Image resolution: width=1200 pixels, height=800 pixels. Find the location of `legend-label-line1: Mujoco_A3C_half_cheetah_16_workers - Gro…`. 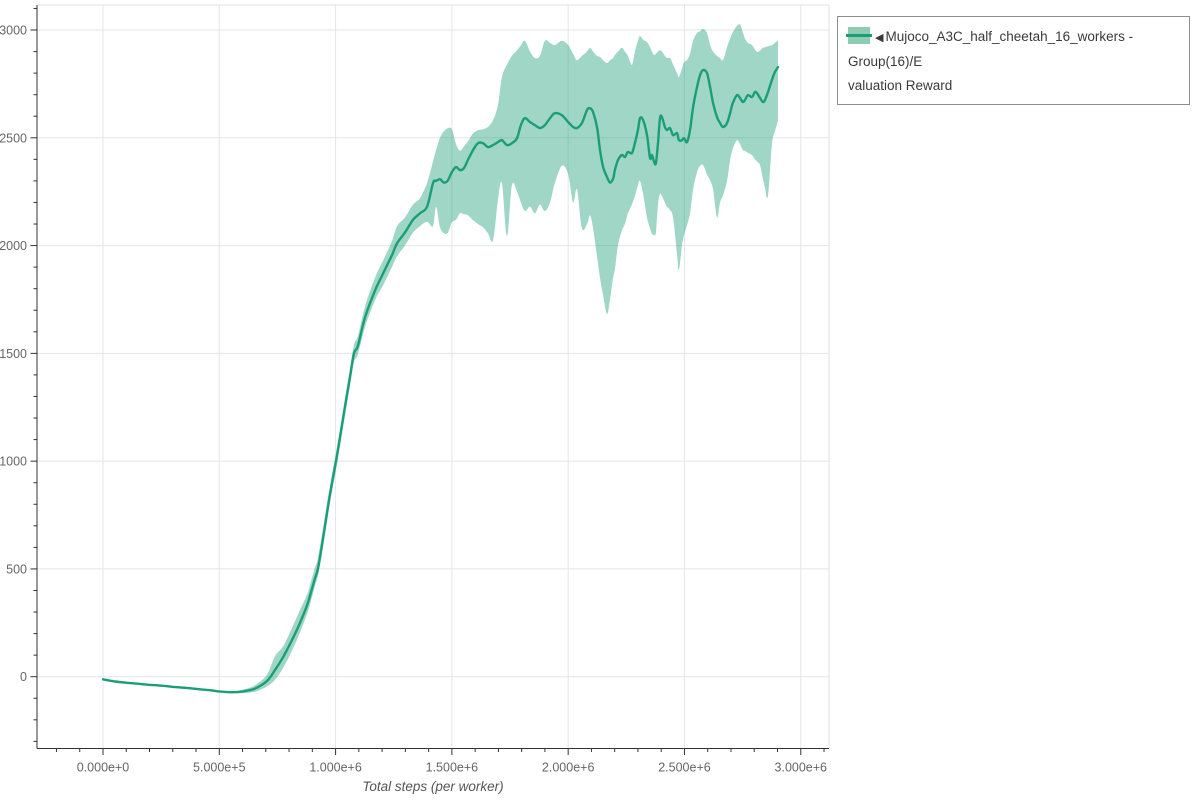

legend-label-line1: Mujoco_A3C_half_cheetah_16_workers - Gro… is located at coordinates (991, 49).